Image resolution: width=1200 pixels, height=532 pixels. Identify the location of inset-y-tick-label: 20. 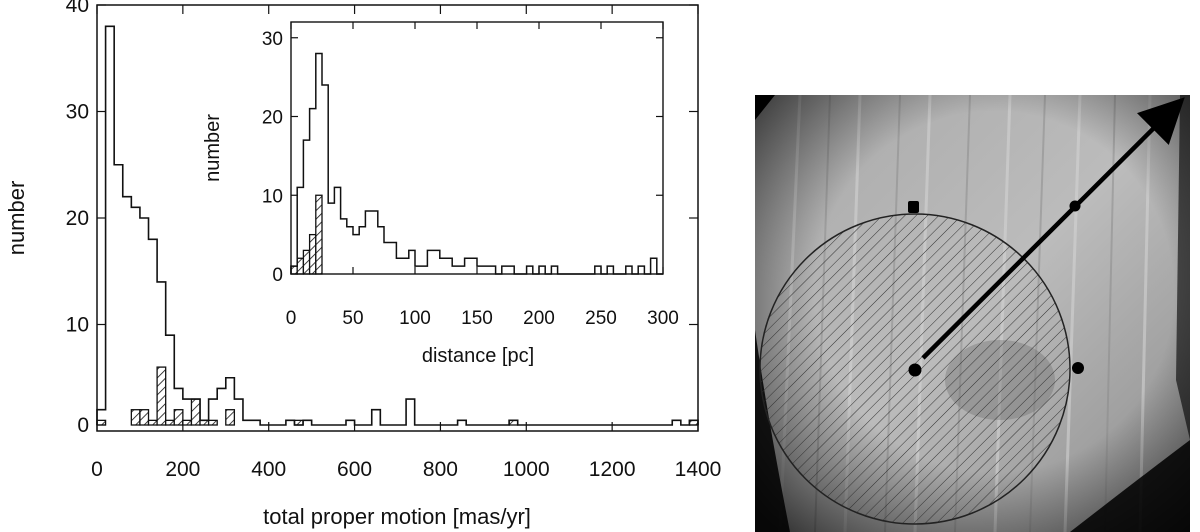
(272, 118).